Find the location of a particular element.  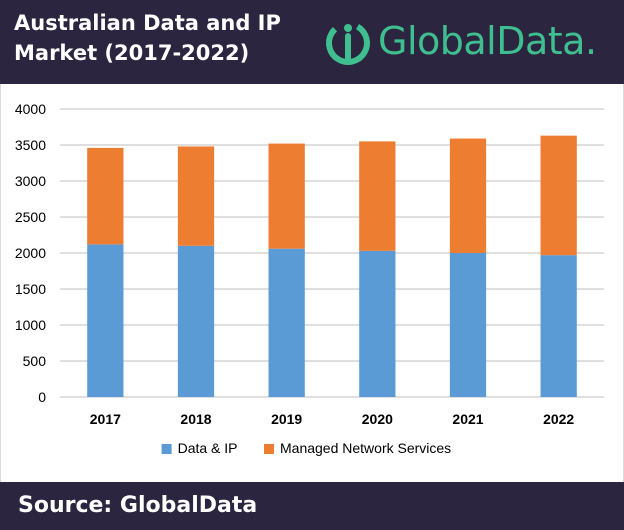

x-tick-label: 2022 is located at coordinates (558, 419).